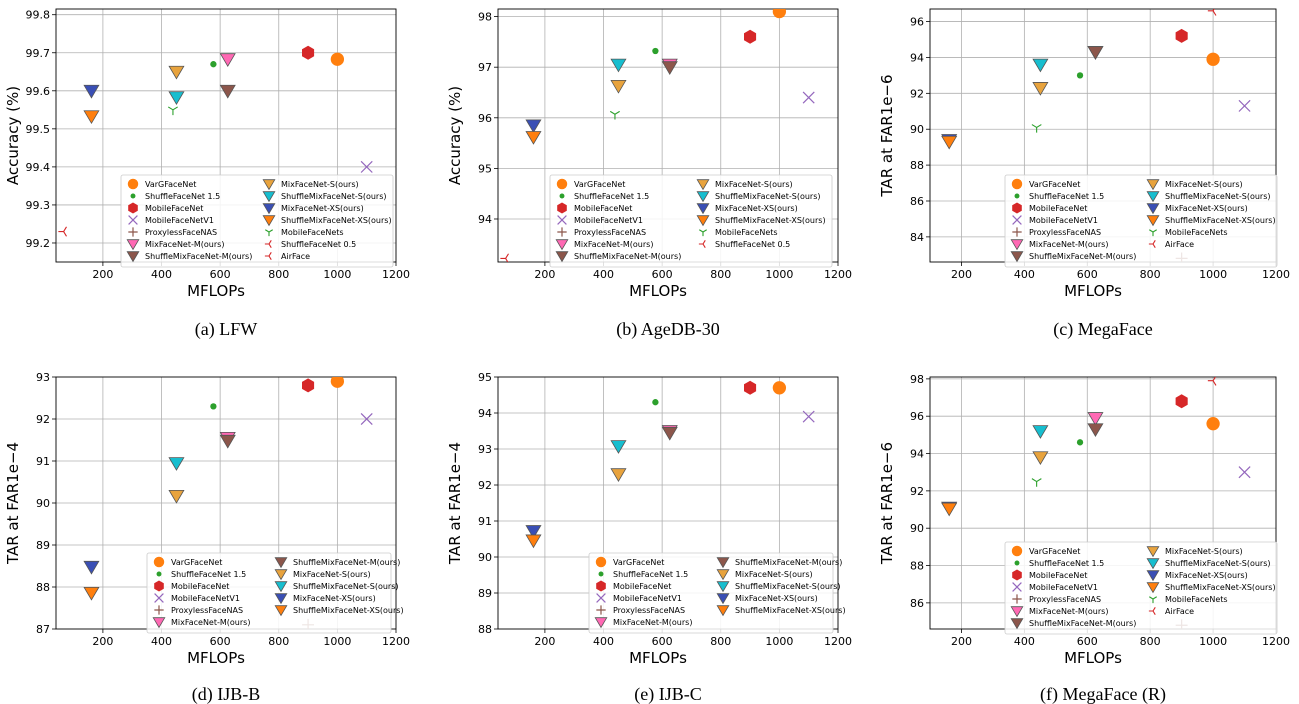  Describe the element at coordinates (1102, 329) in the screenshot. I see `panel-caption: (c) MegaFace` at that location.